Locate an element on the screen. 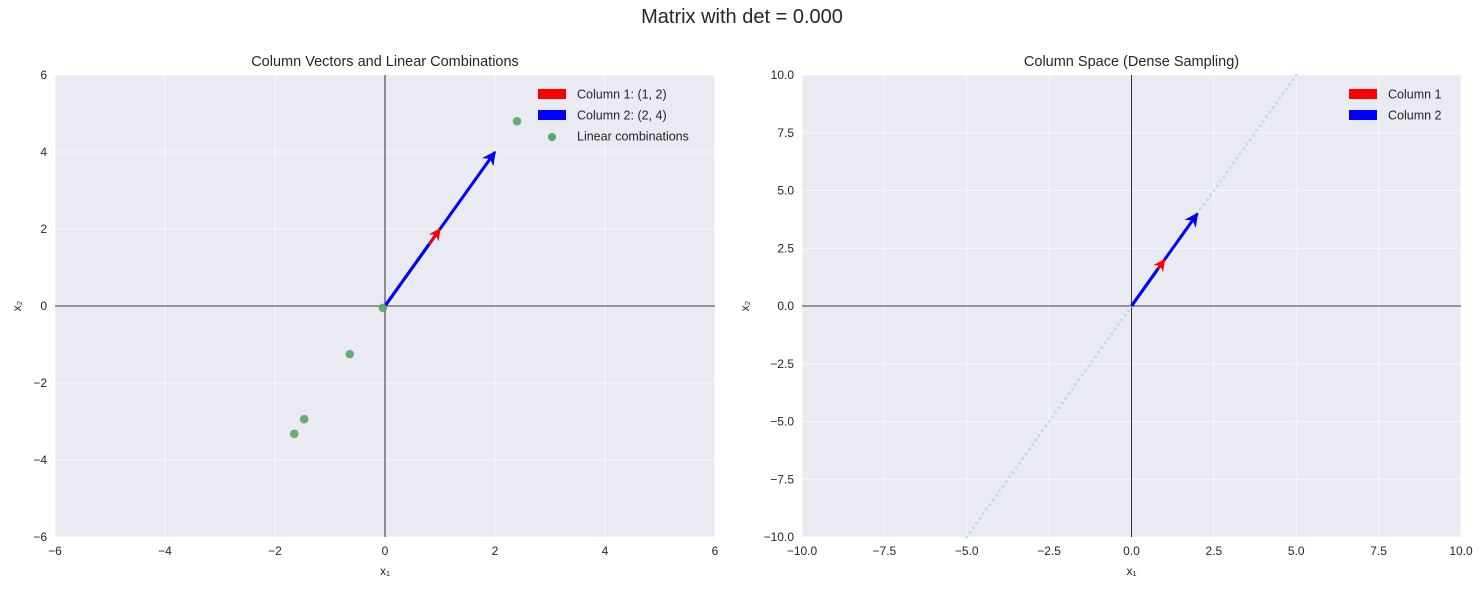 This screenshot has width=1484, height=590. x-tick-label: 7.5 is located at coordinates (1378, 551).